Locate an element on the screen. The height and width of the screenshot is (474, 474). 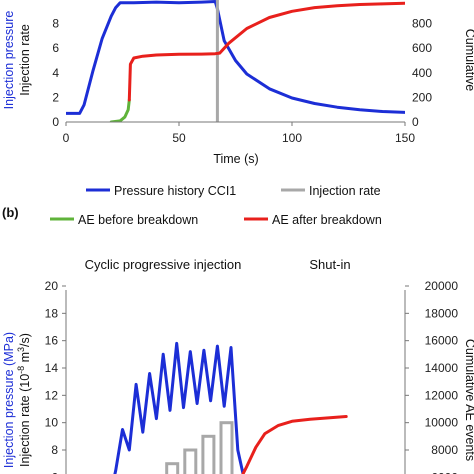
left-axis-label-rate: Injection rate is located at coordinates (25, 60).